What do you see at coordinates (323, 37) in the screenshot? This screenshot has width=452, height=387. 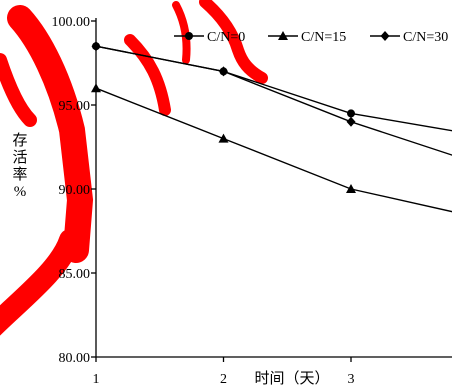 I see `legend-label: C/N=15` at bounding box center [323, 37].